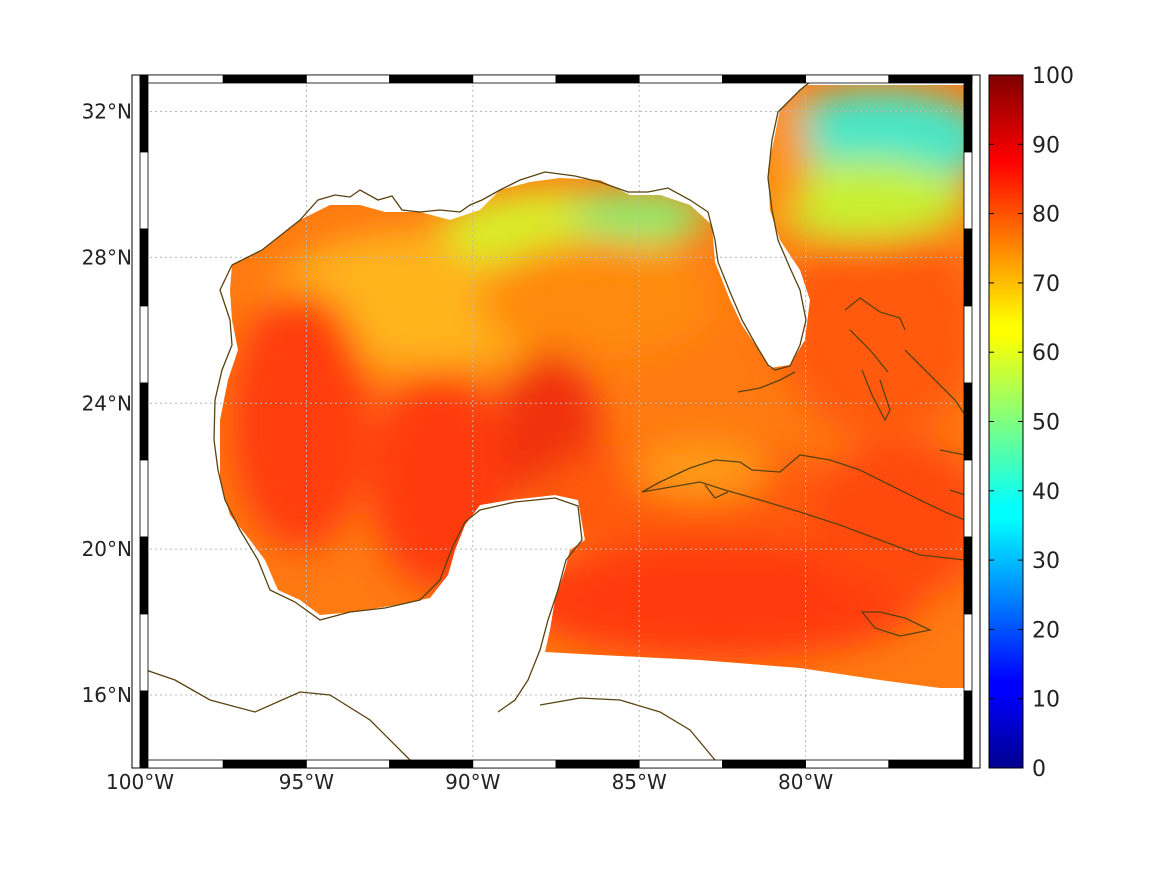  I want to click on x-tick-label: 85°W, so click(639, 782).